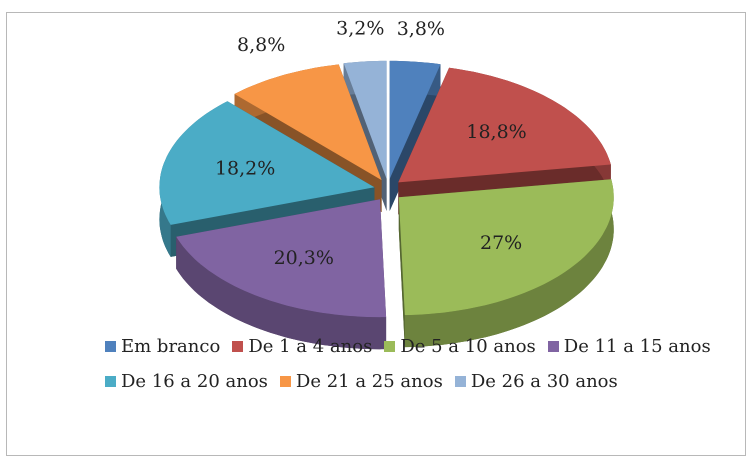  Describe the element at coordinates (544, 381) in the screenshot. I see `legend-label: De 26 a 30 anos` at that location.